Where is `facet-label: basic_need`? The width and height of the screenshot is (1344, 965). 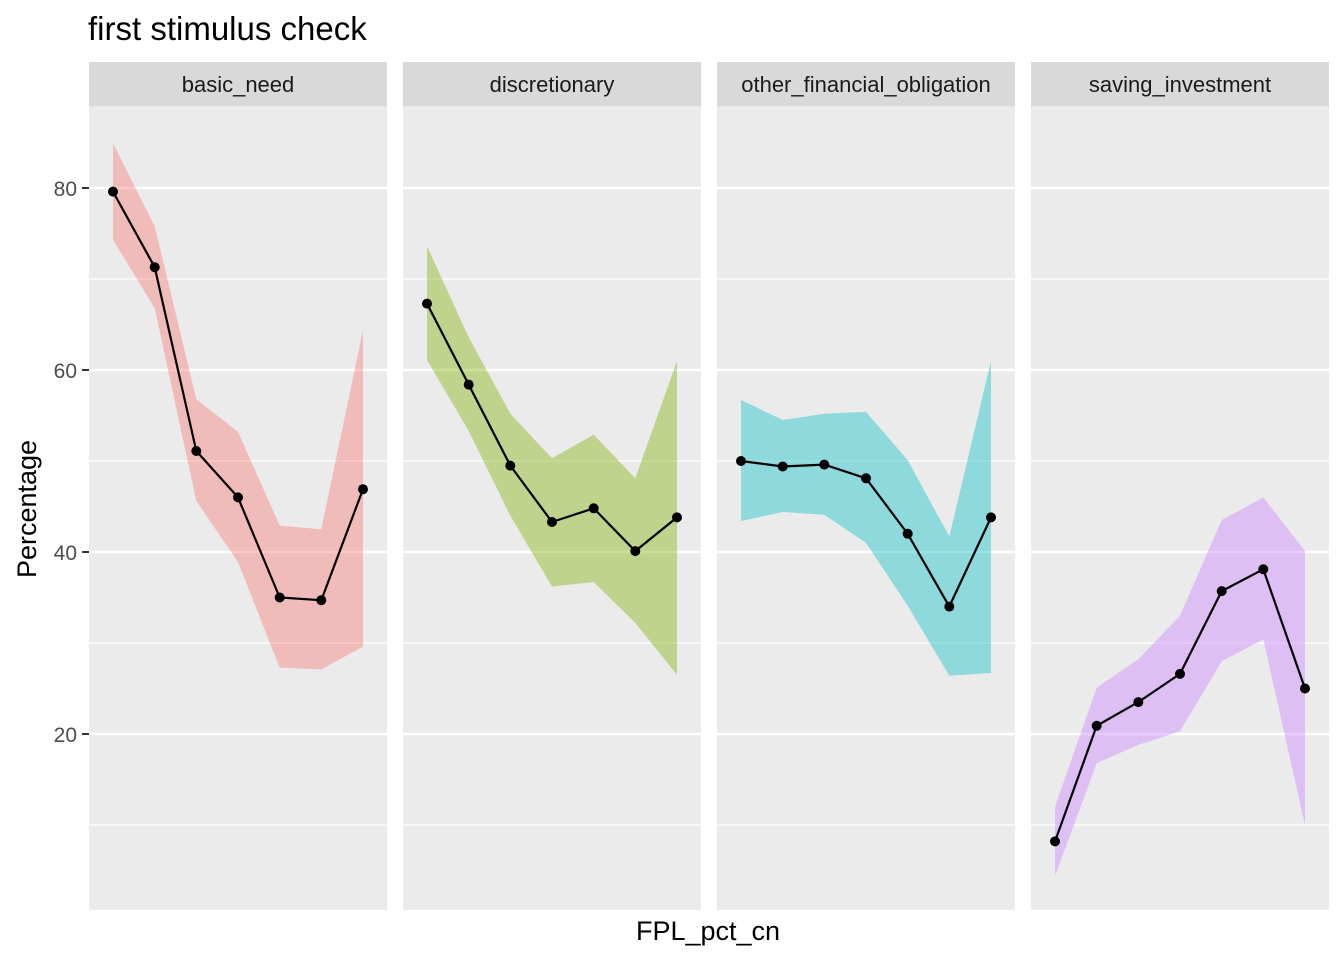 facet-label: basic_need is located at coordinates (238, 84).